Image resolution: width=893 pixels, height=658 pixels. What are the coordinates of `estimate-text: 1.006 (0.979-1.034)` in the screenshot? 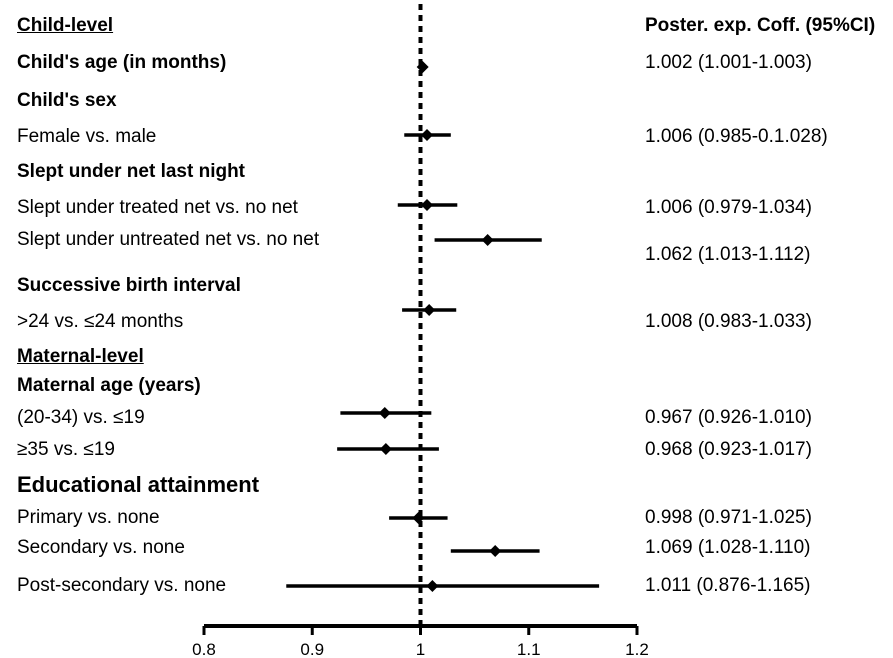 It's located at (728, 207).